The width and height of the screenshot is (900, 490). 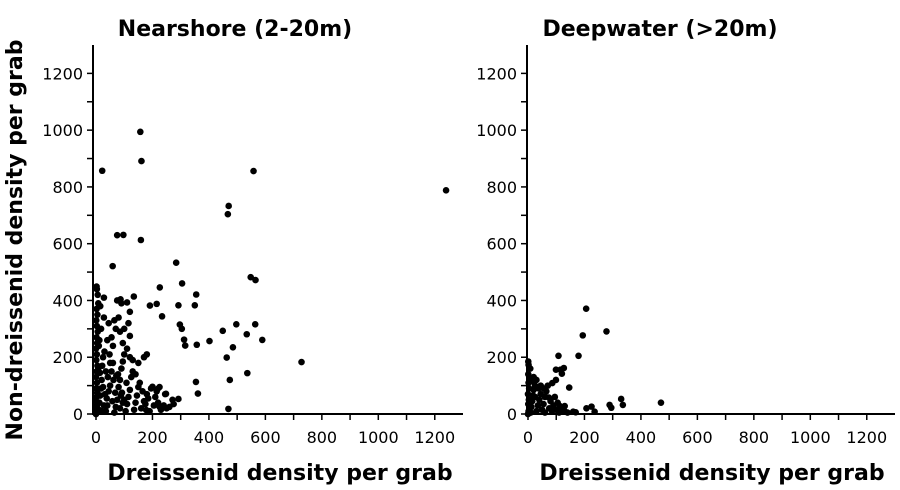 What do you see at coordinates (265, 437) in the screenshot?
I see `x-tick-label: 600` at bounding box center [265, 437].